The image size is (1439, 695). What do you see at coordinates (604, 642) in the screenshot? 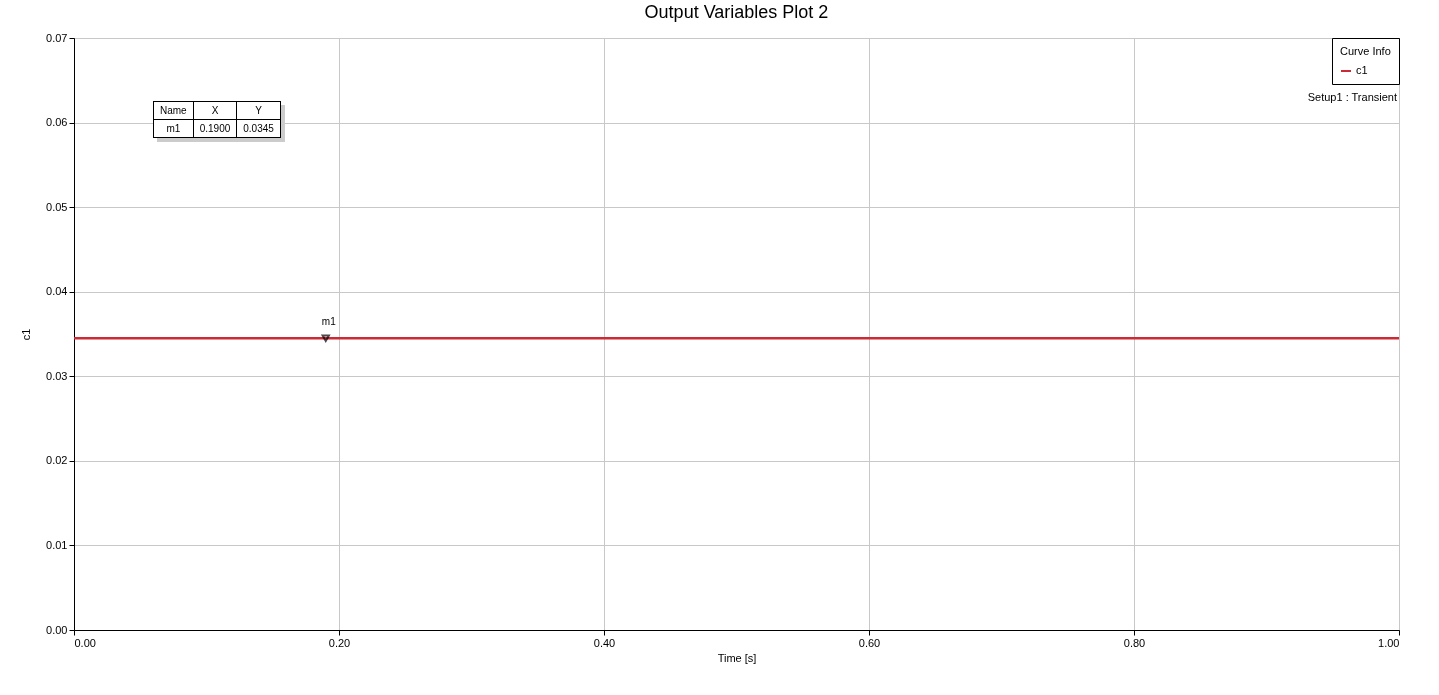
I see `x-tick-label: 0.40` at bounding box center [604, 642].